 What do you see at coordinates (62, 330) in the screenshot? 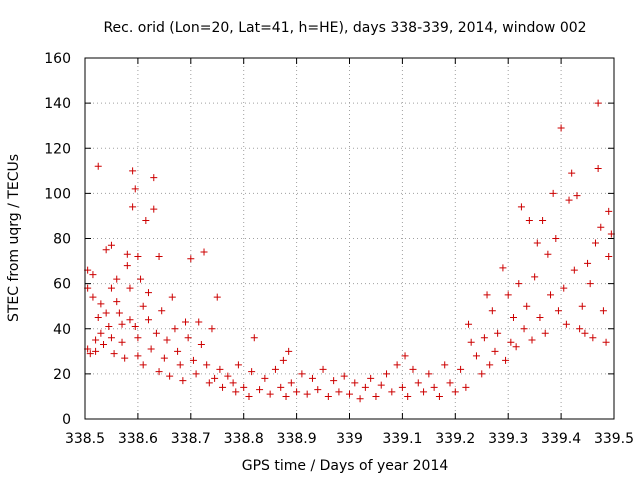
I see `y-tick-label: 40` at bounding box center [62, 330].